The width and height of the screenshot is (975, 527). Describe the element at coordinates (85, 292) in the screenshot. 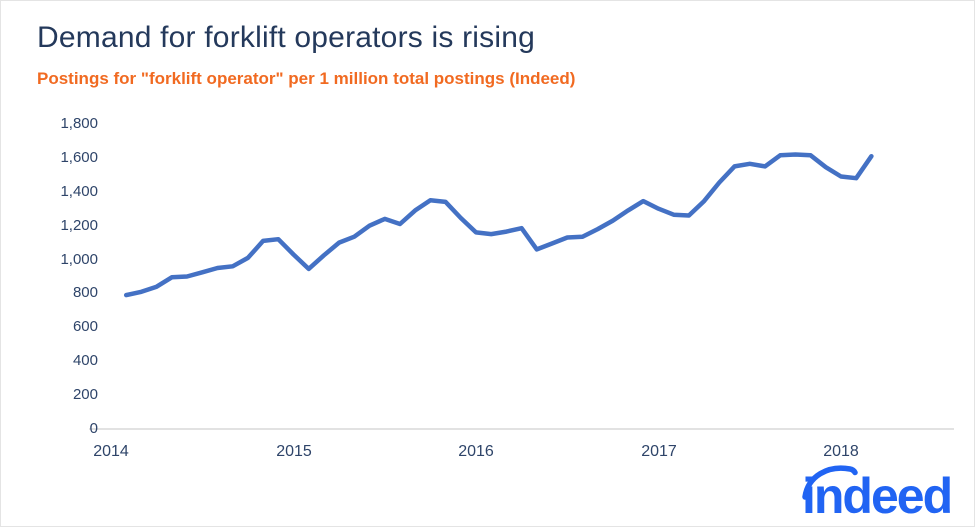

I see `y-tick-label: 800` at that location.